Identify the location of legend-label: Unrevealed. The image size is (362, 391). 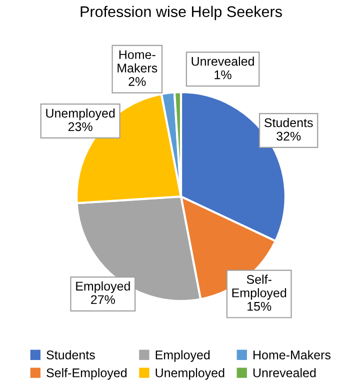
(284, 373).